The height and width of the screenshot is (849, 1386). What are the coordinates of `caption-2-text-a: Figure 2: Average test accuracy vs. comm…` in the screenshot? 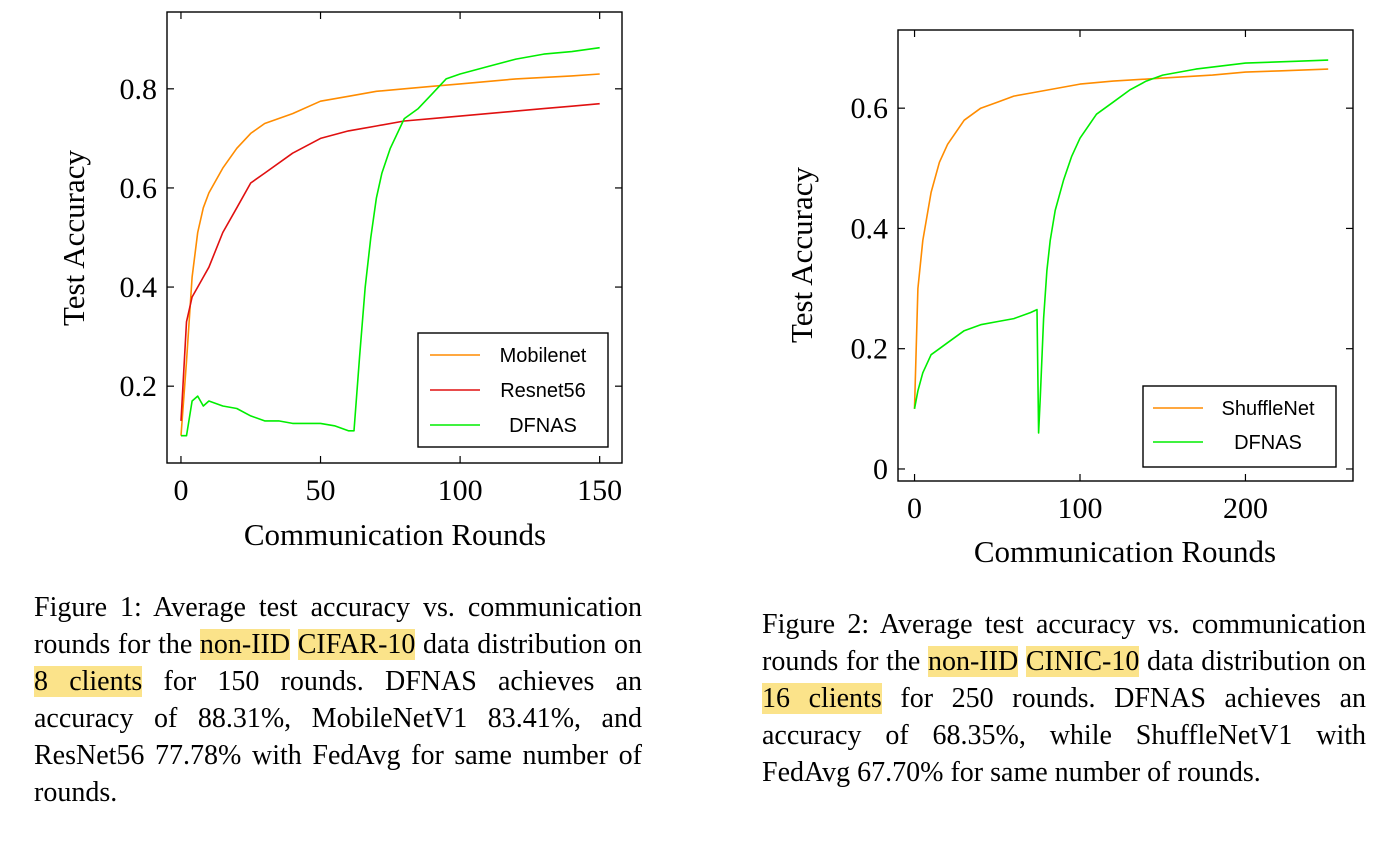 It's located at (1064, 643).